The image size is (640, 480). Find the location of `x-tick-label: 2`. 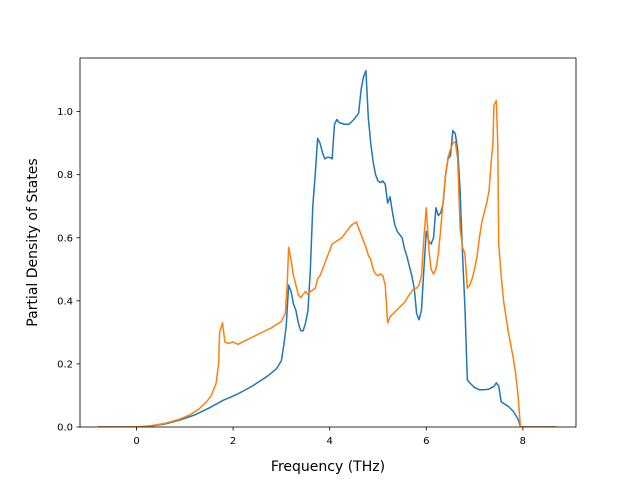

x-tick-label: 2 is located at coordinates (233, 441).